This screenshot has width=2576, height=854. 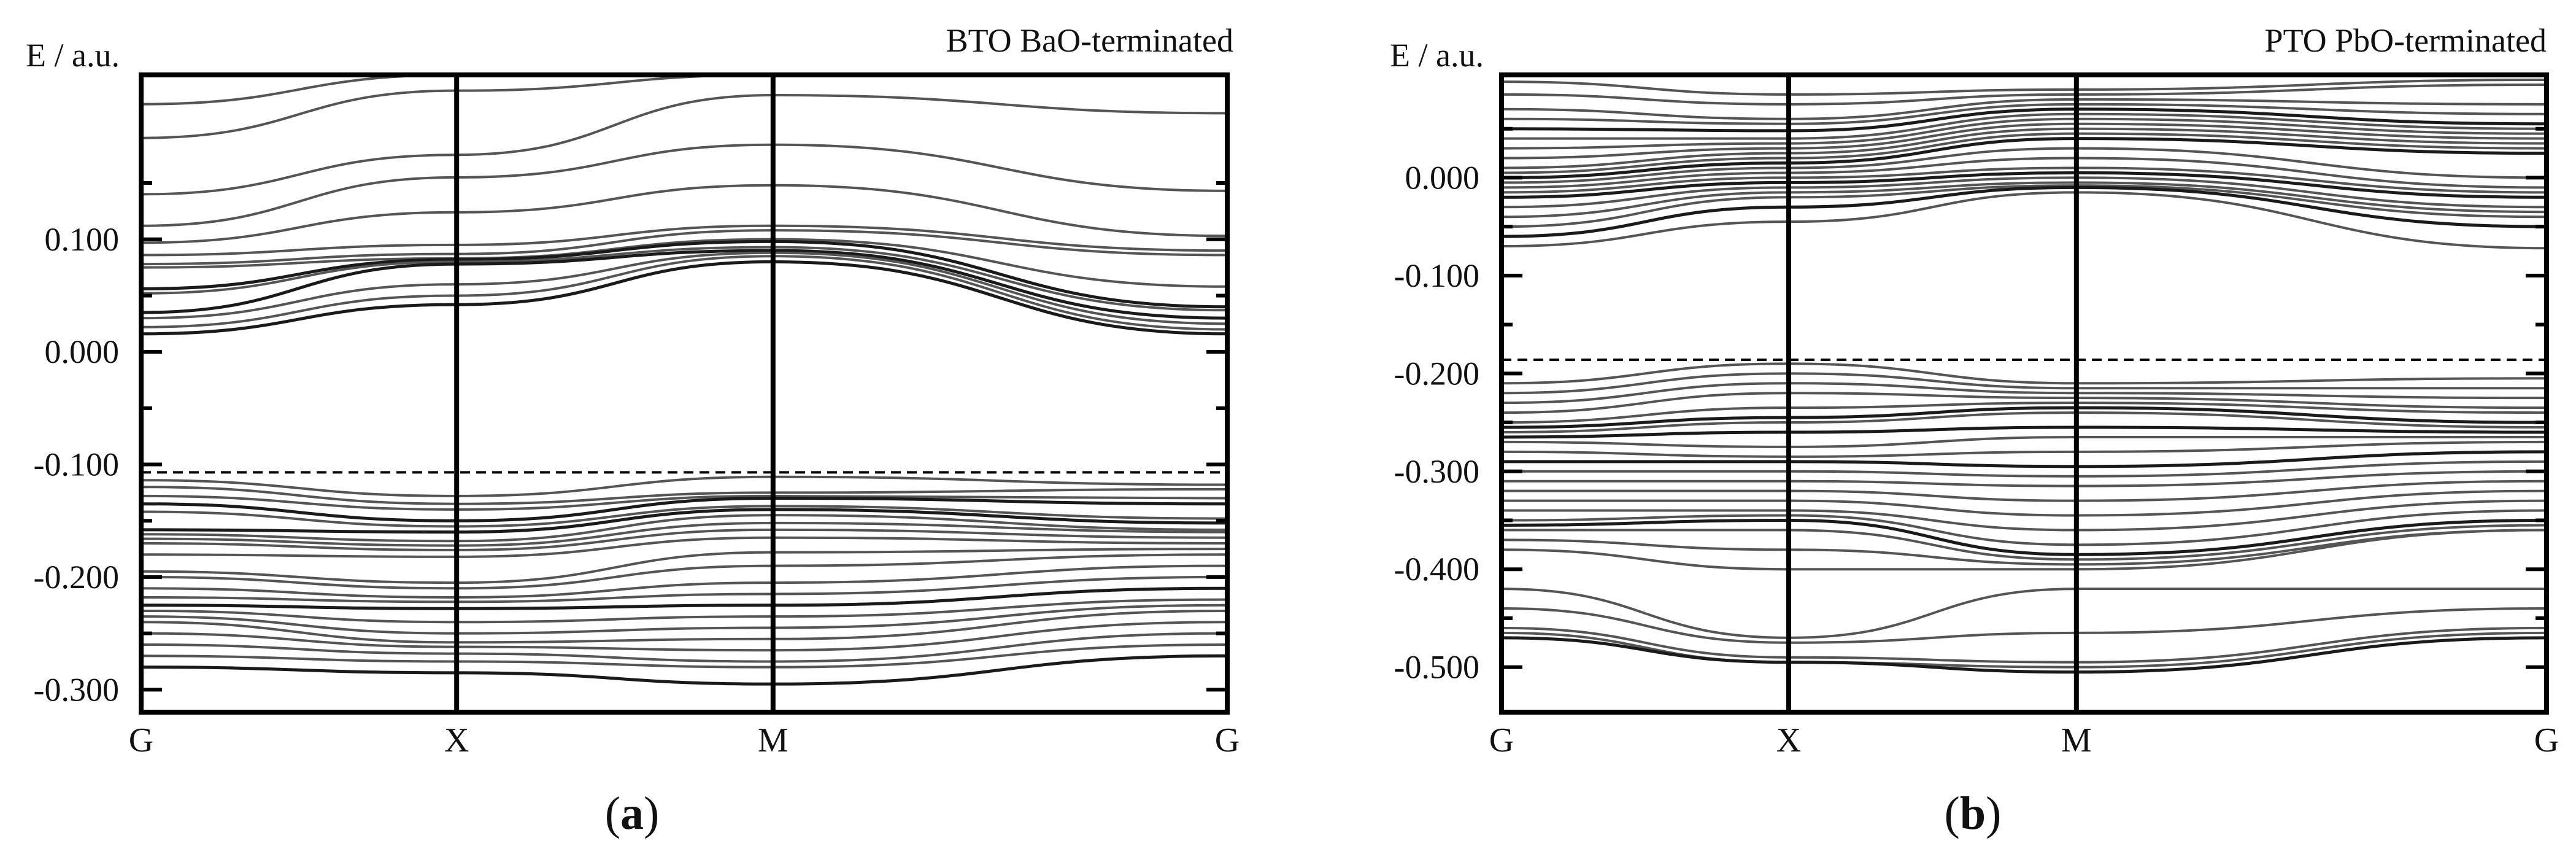 I want to click on k-point-lines-a, so click(x=615, y=393).